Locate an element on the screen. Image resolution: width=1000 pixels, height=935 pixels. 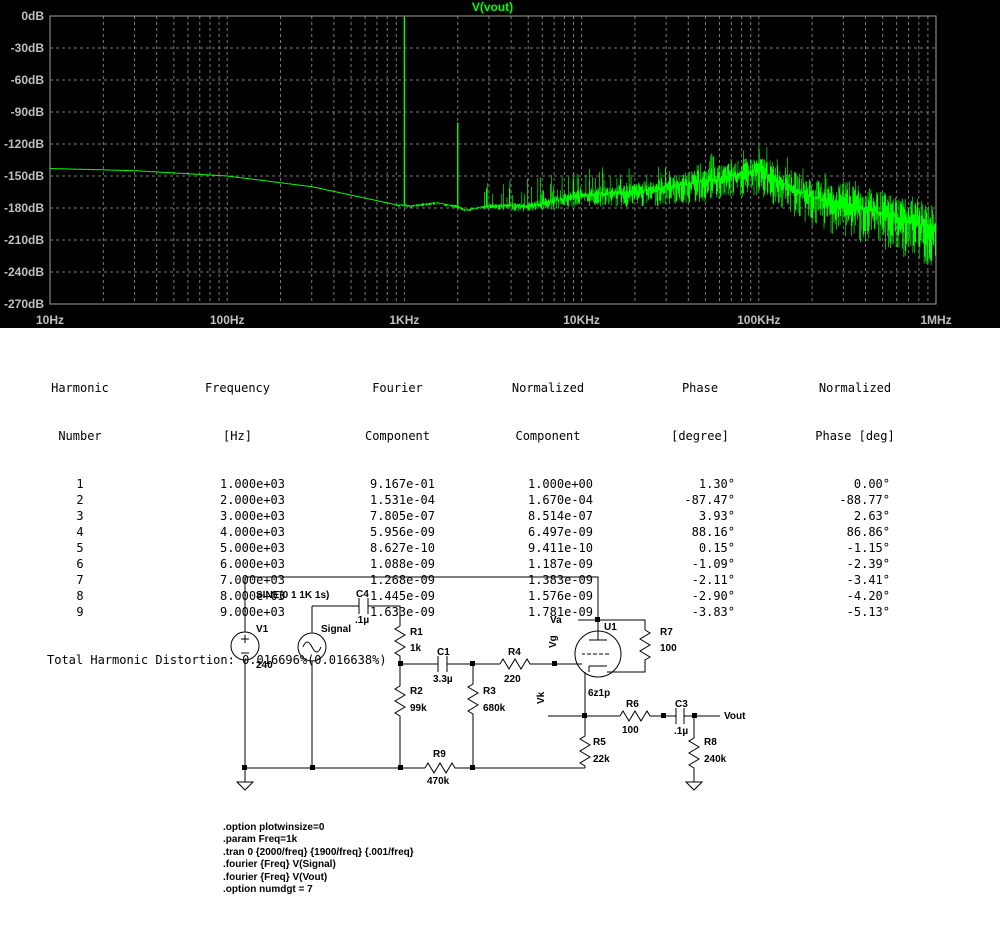
label-v1-value: 240 is located at coordinates (264, 665).